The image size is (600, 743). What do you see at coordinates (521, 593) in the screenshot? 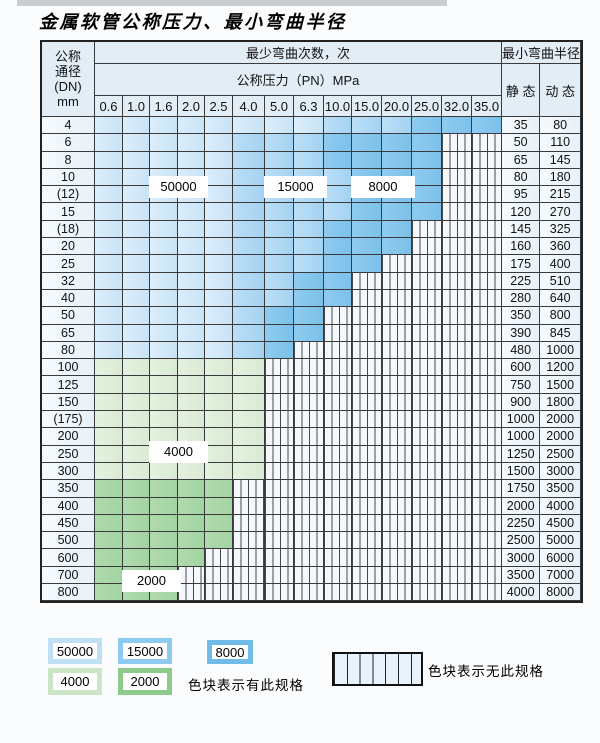
I see `static-radius-cell: 4000` at bounding box center [521, 593].